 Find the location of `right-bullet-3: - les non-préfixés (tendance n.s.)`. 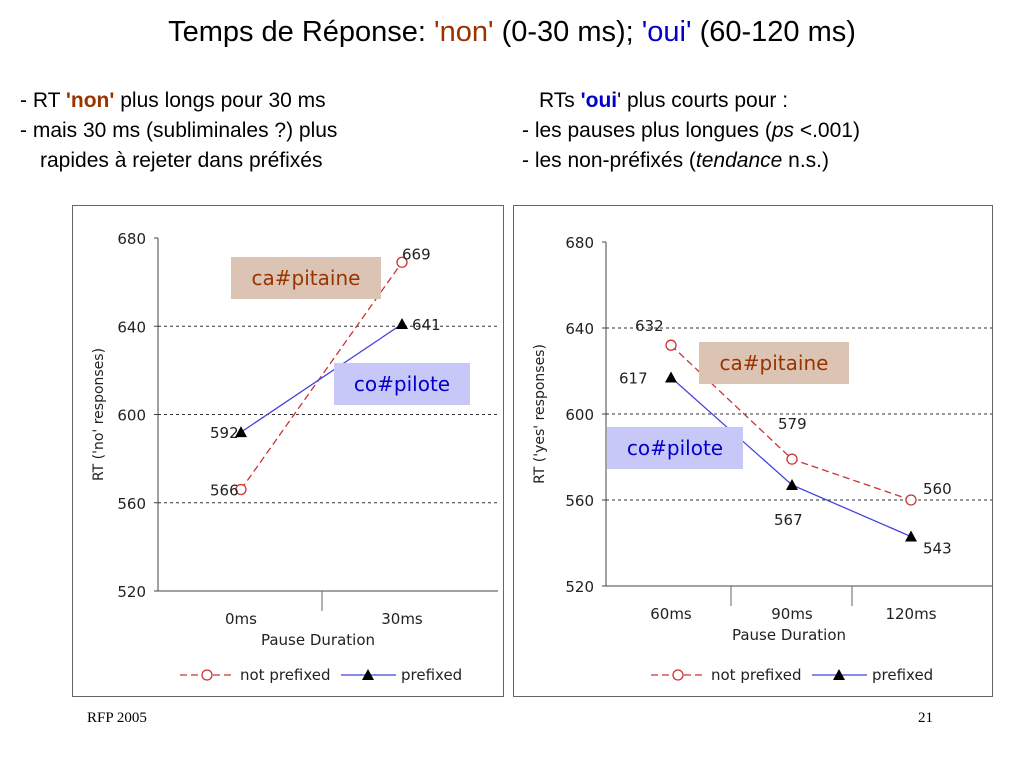

right-bullet-3: - les non-préfixés (tendance n.s.) is located at coordinates (691, 161).